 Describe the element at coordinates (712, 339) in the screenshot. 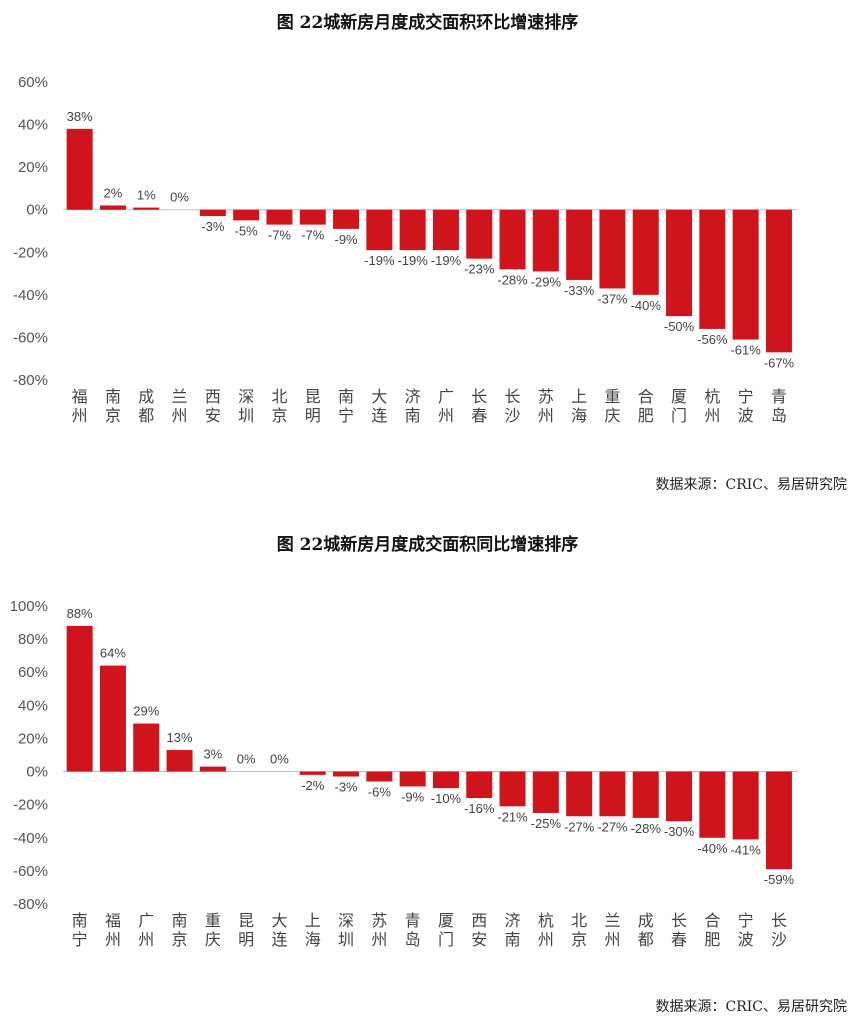

I see `data-label: -56%` at that location.